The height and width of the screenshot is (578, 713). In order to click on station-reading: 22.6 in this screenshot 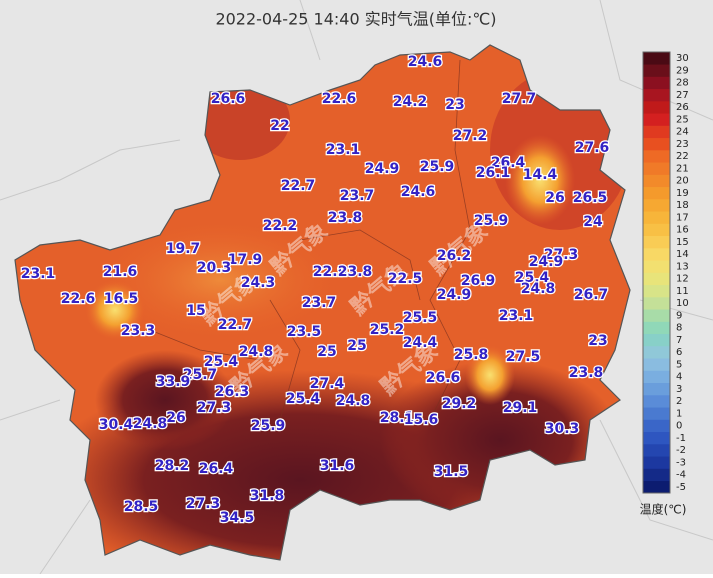, I will do `click(78, 299)`.